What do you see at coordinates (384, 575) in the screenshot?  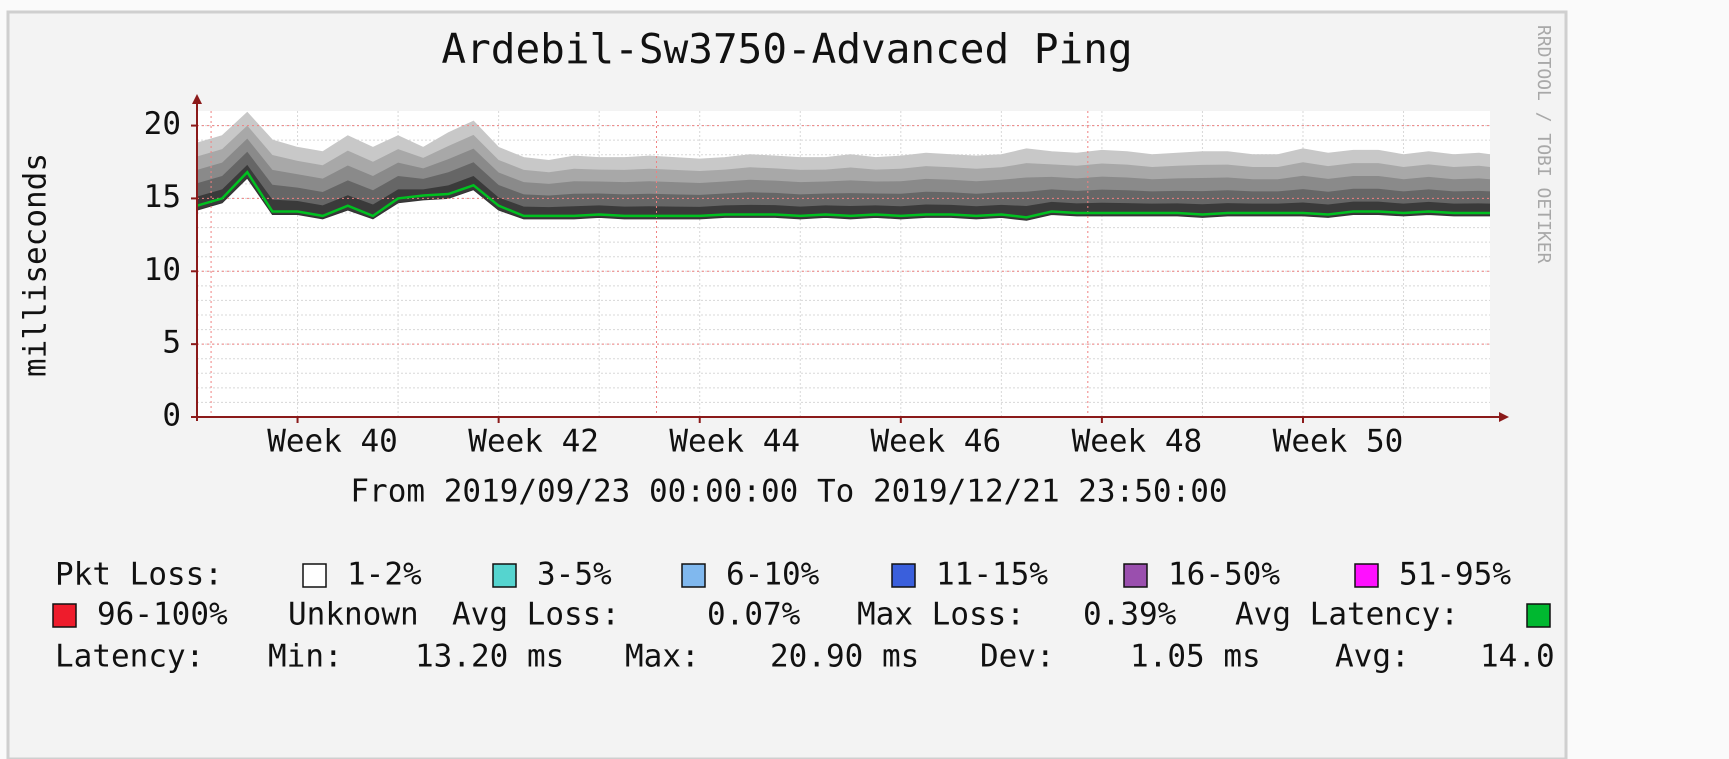 I see `legend-text: 1-2%` at bounding box center [384, 575].